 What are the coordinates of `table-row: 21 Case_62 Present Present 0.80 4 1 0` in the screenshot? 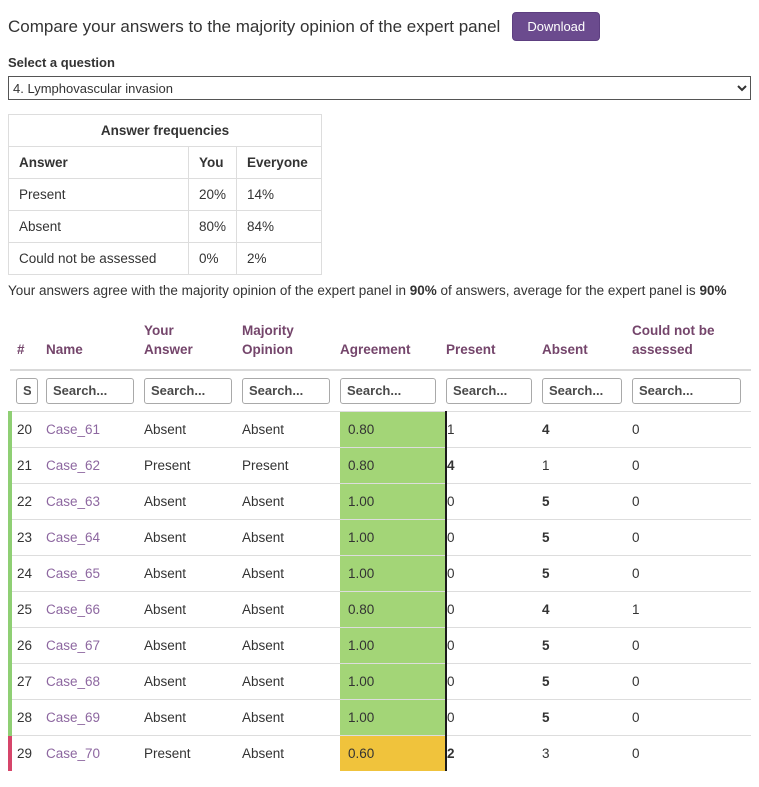 It's located at (379, 465).